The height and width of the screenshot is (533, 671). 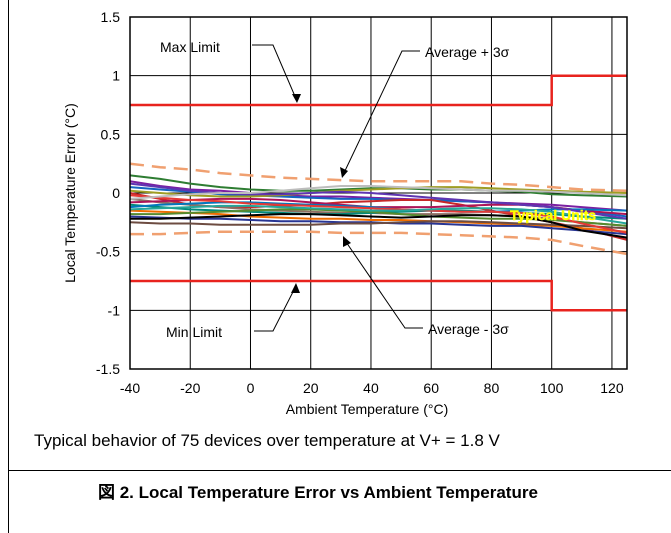 I want to click on y-tick-labels: 1.5 1 0.5 0 -0.5 -1 -1.5, so click(x=108, y=193).